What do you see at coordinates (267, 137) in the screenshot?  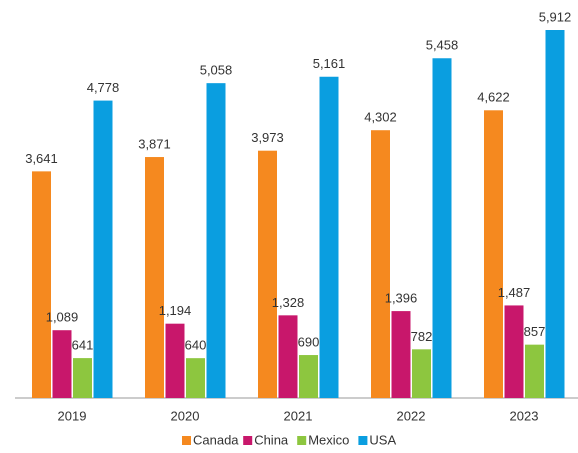 I see `data-label: 3,973` at bounding box center [267, 137].